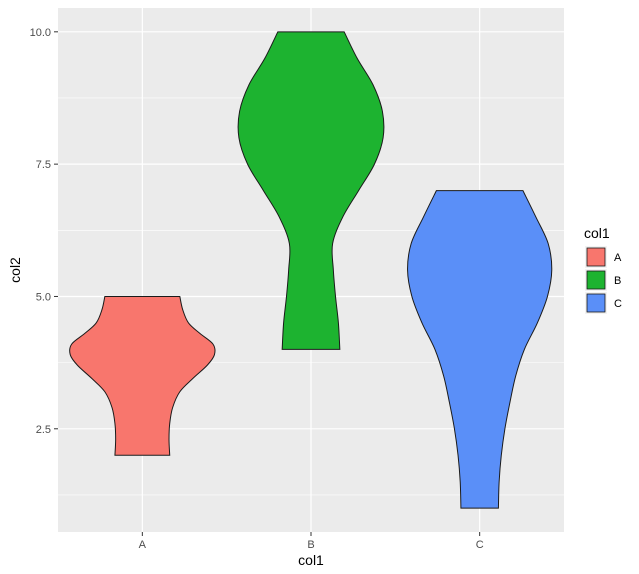 The image size is (639, 574). I want to click on y-tick-label: 10.0, so click(40, 33).